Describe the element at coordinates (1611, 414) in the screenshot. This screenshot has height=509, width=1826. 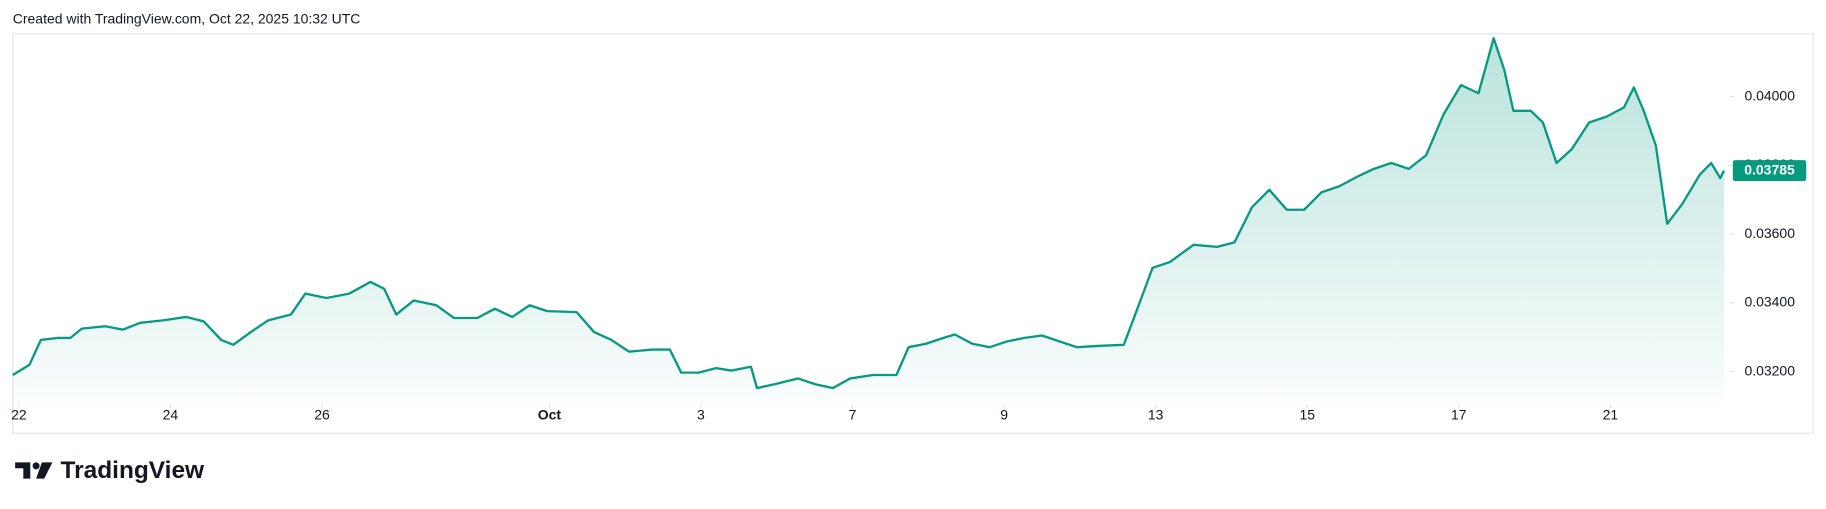
I see `x-tick-label: 21` at that location.